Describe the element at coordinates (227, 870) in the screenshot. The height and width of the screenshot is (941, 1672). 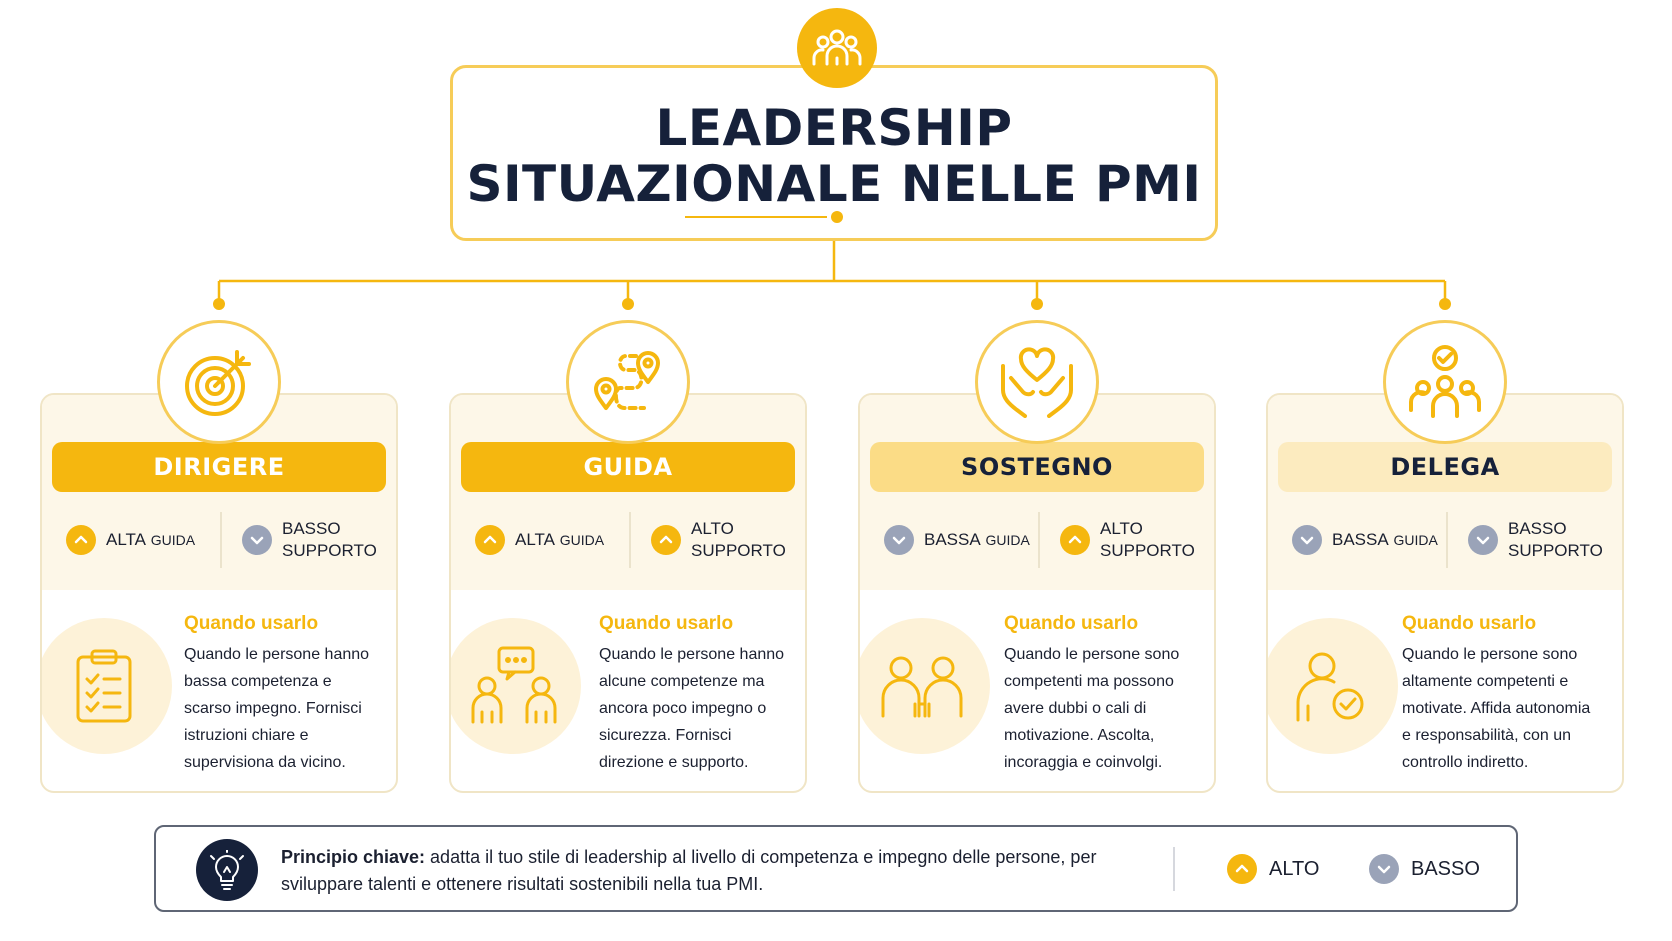
I see `lightbulb-icon` at that location.